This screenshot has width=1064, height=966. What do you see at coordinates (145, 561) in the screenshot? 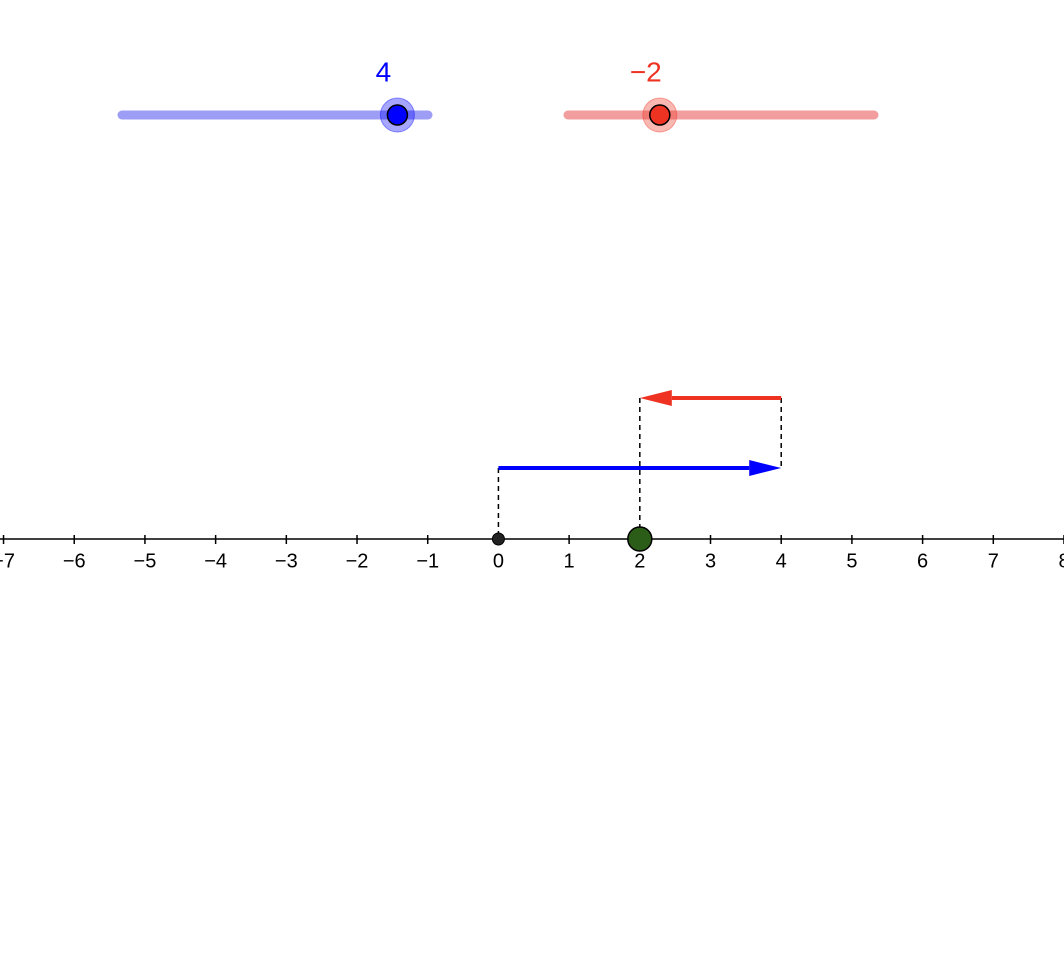
I see `tick-label: −5` at bounding box center [145, 561].